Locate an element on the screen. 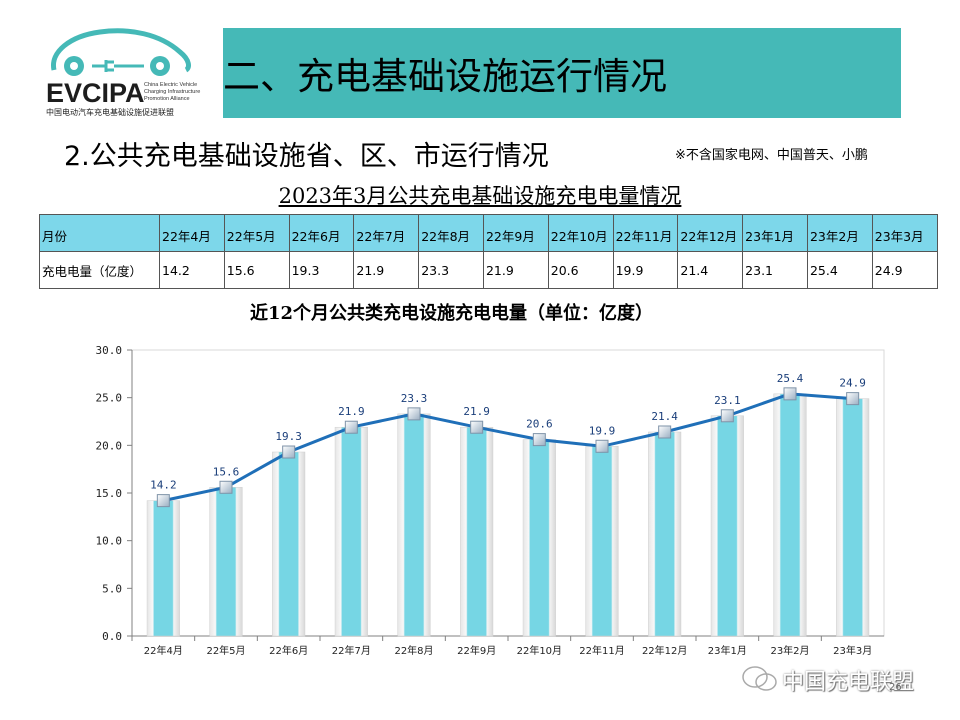 Image resolution: width=960 pixels, height=720 pixels. data-label: 24.9 is located at coordinates (852, 383).